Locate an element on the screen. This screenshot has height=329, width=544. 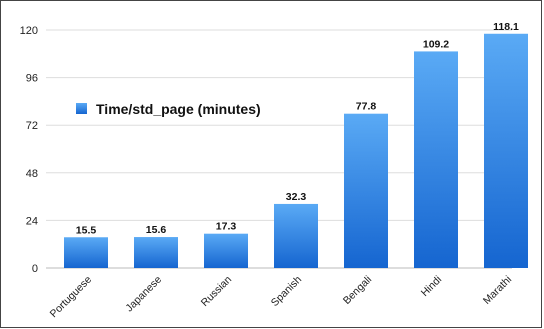
data-label: 32.3 is located at coordinates (296, 197).